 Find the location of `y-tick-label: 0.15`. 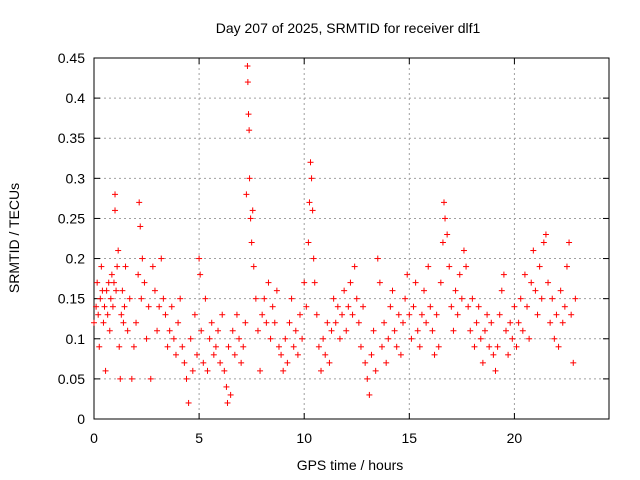

y-tick-label: 0.15 is located at coordinates (71, 299).